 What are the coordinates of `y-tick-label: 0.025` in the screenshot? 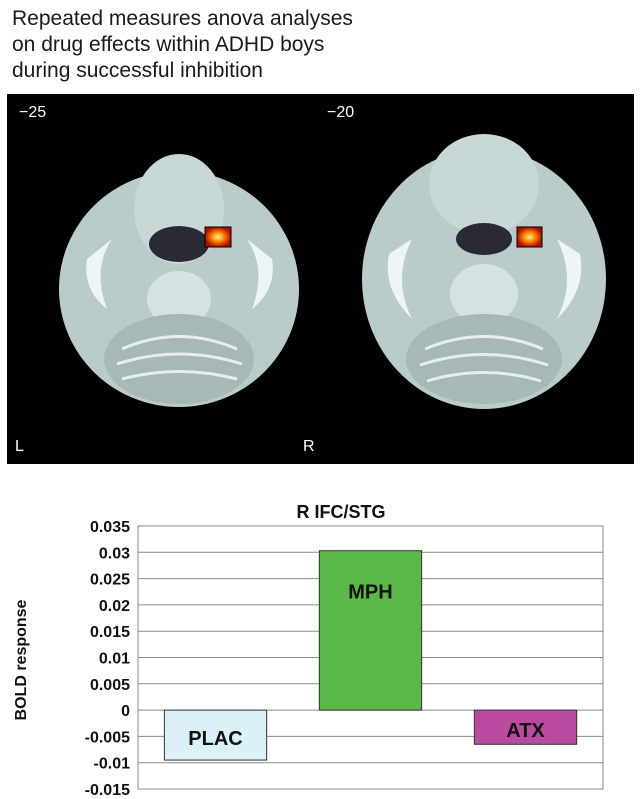 It's located at (110, 580).